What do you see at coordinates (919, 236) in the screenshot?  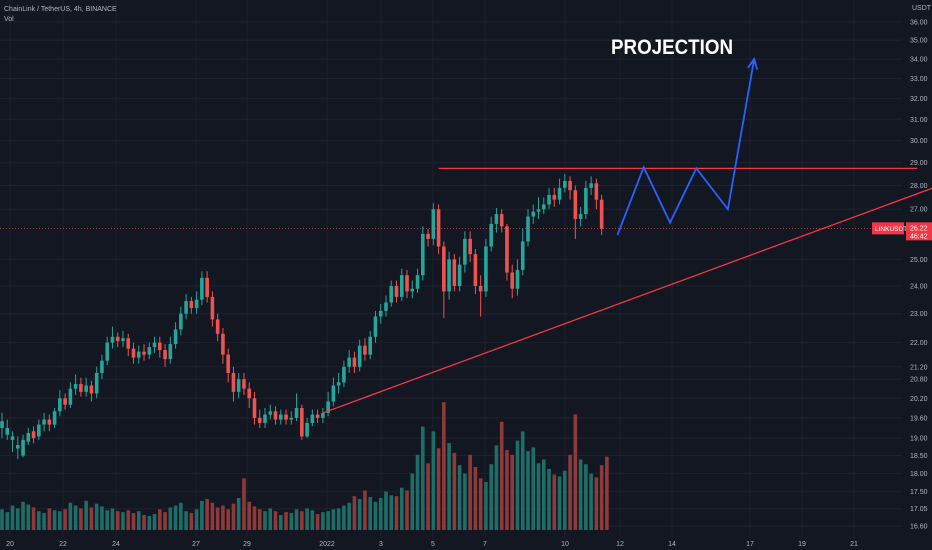 I see `price-badge-countdown: 46:42` at bounding box center [919, 236].